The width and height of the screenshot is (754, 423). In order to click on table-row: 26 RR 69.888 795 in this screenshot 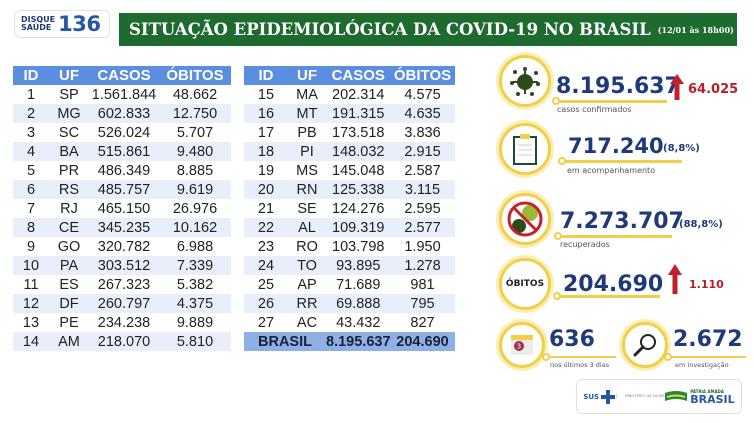, I will do `click(349, 303)`.